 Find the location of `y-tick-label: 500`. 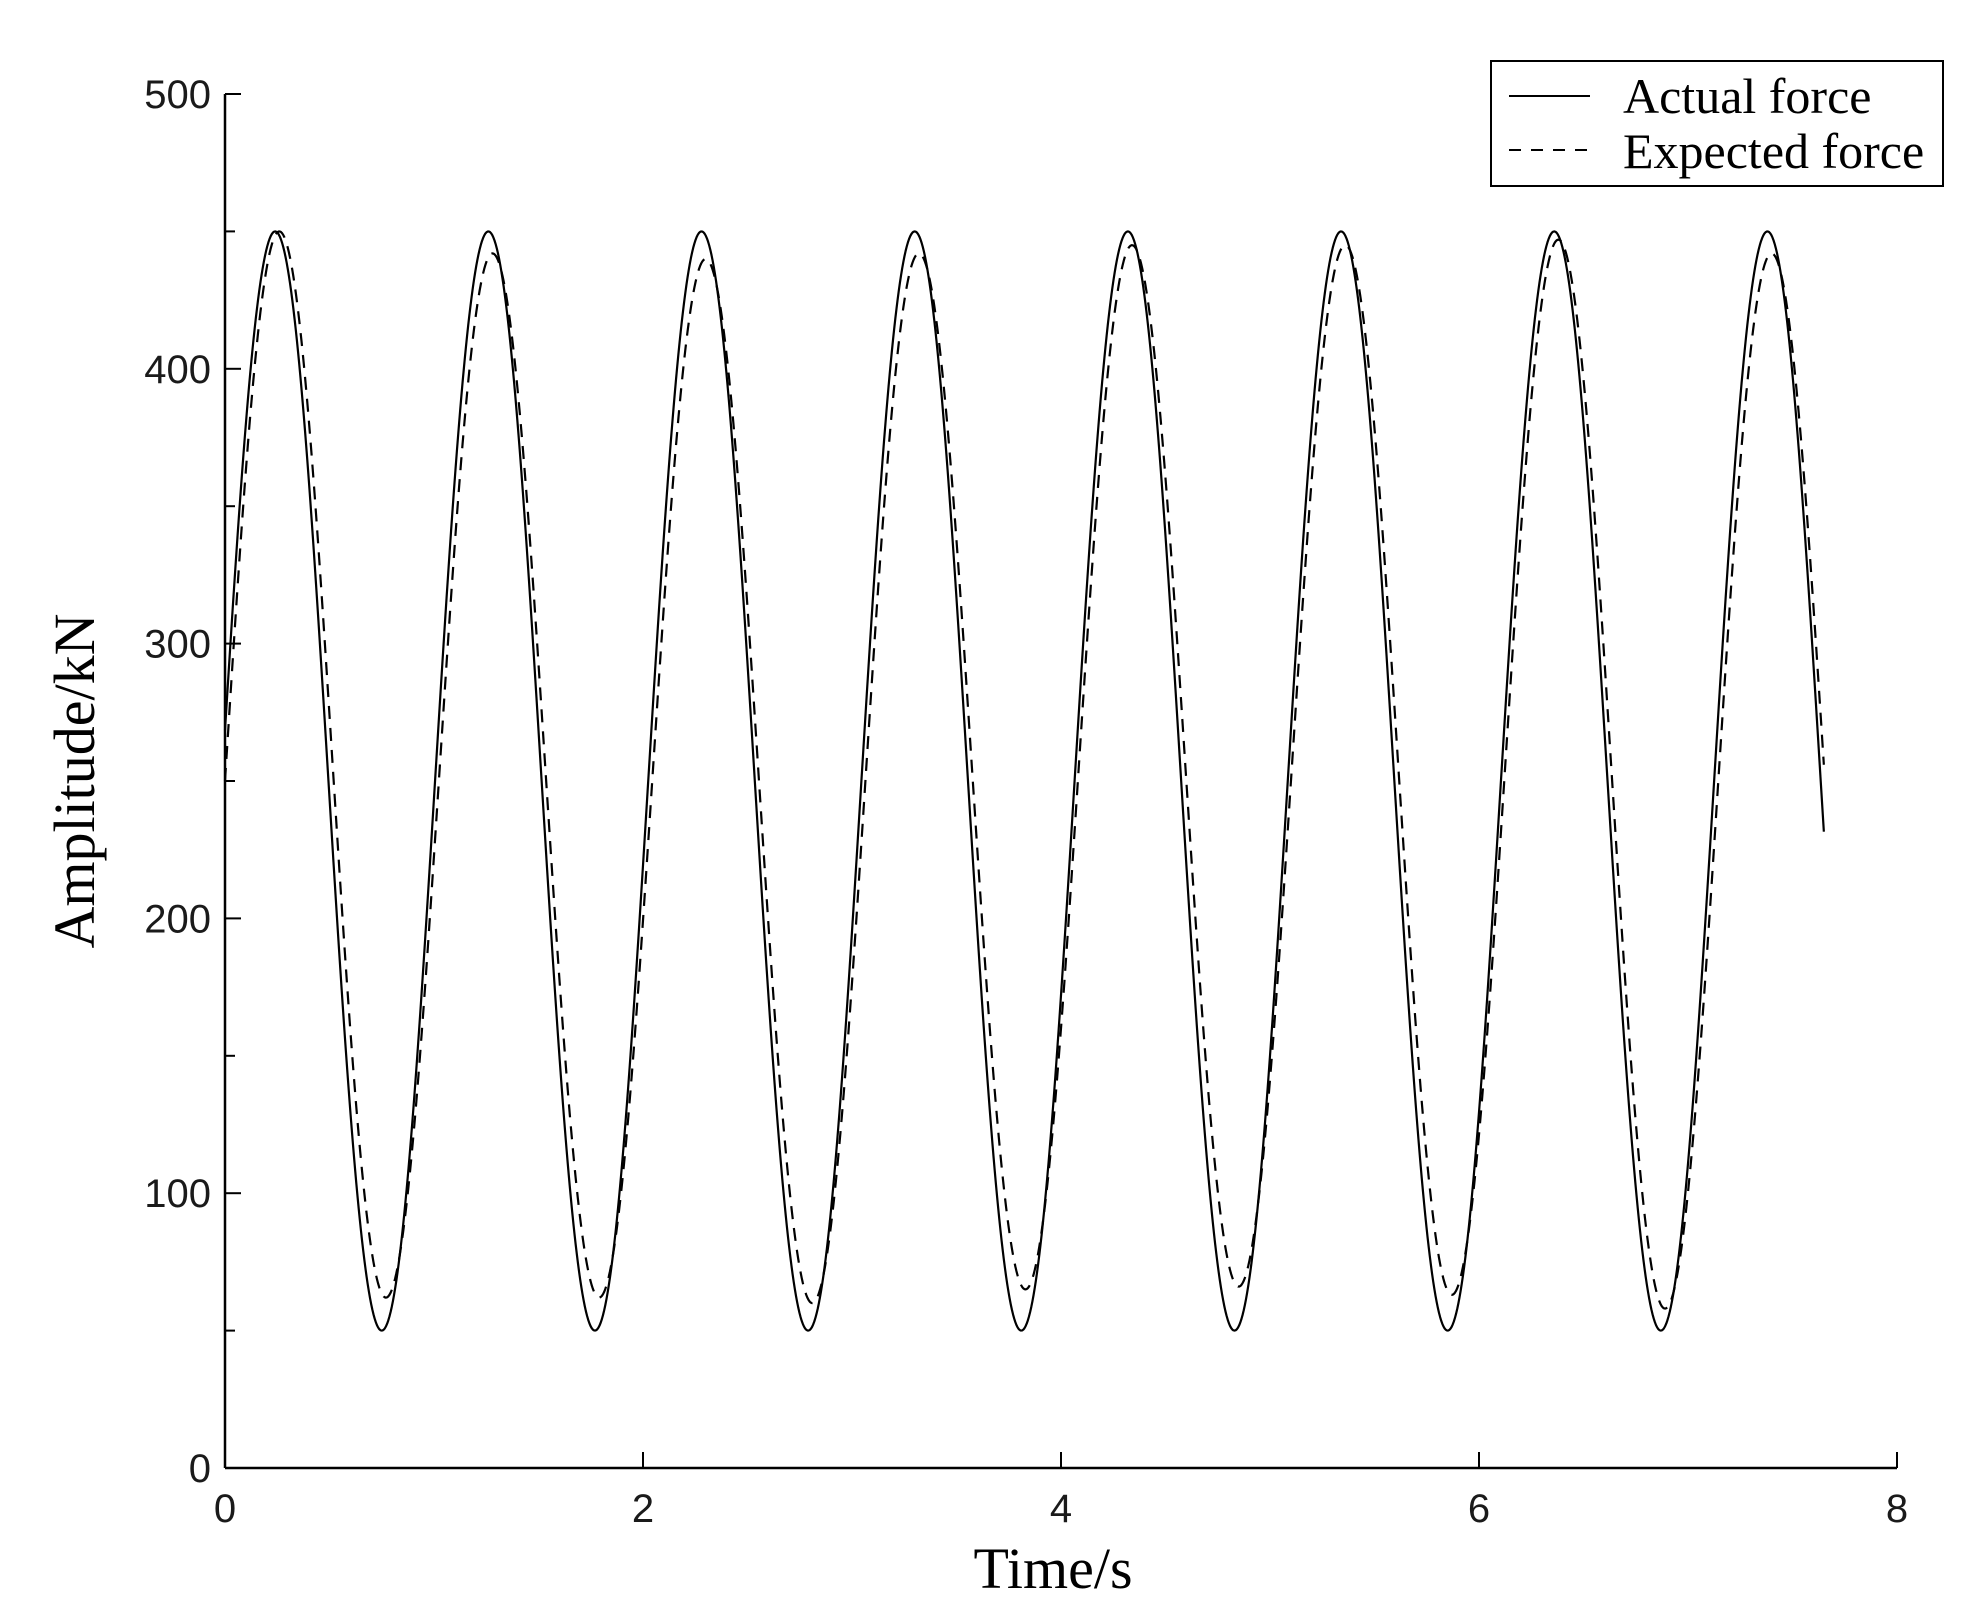

y-tick-label: 500 is located at coordinates (177, 95).